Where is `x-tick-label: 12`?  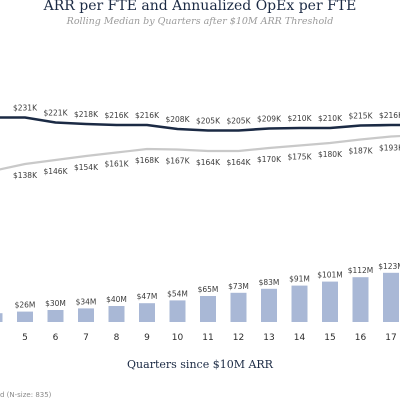 x-tick-label: 12 is located at coordinates (238, 338).